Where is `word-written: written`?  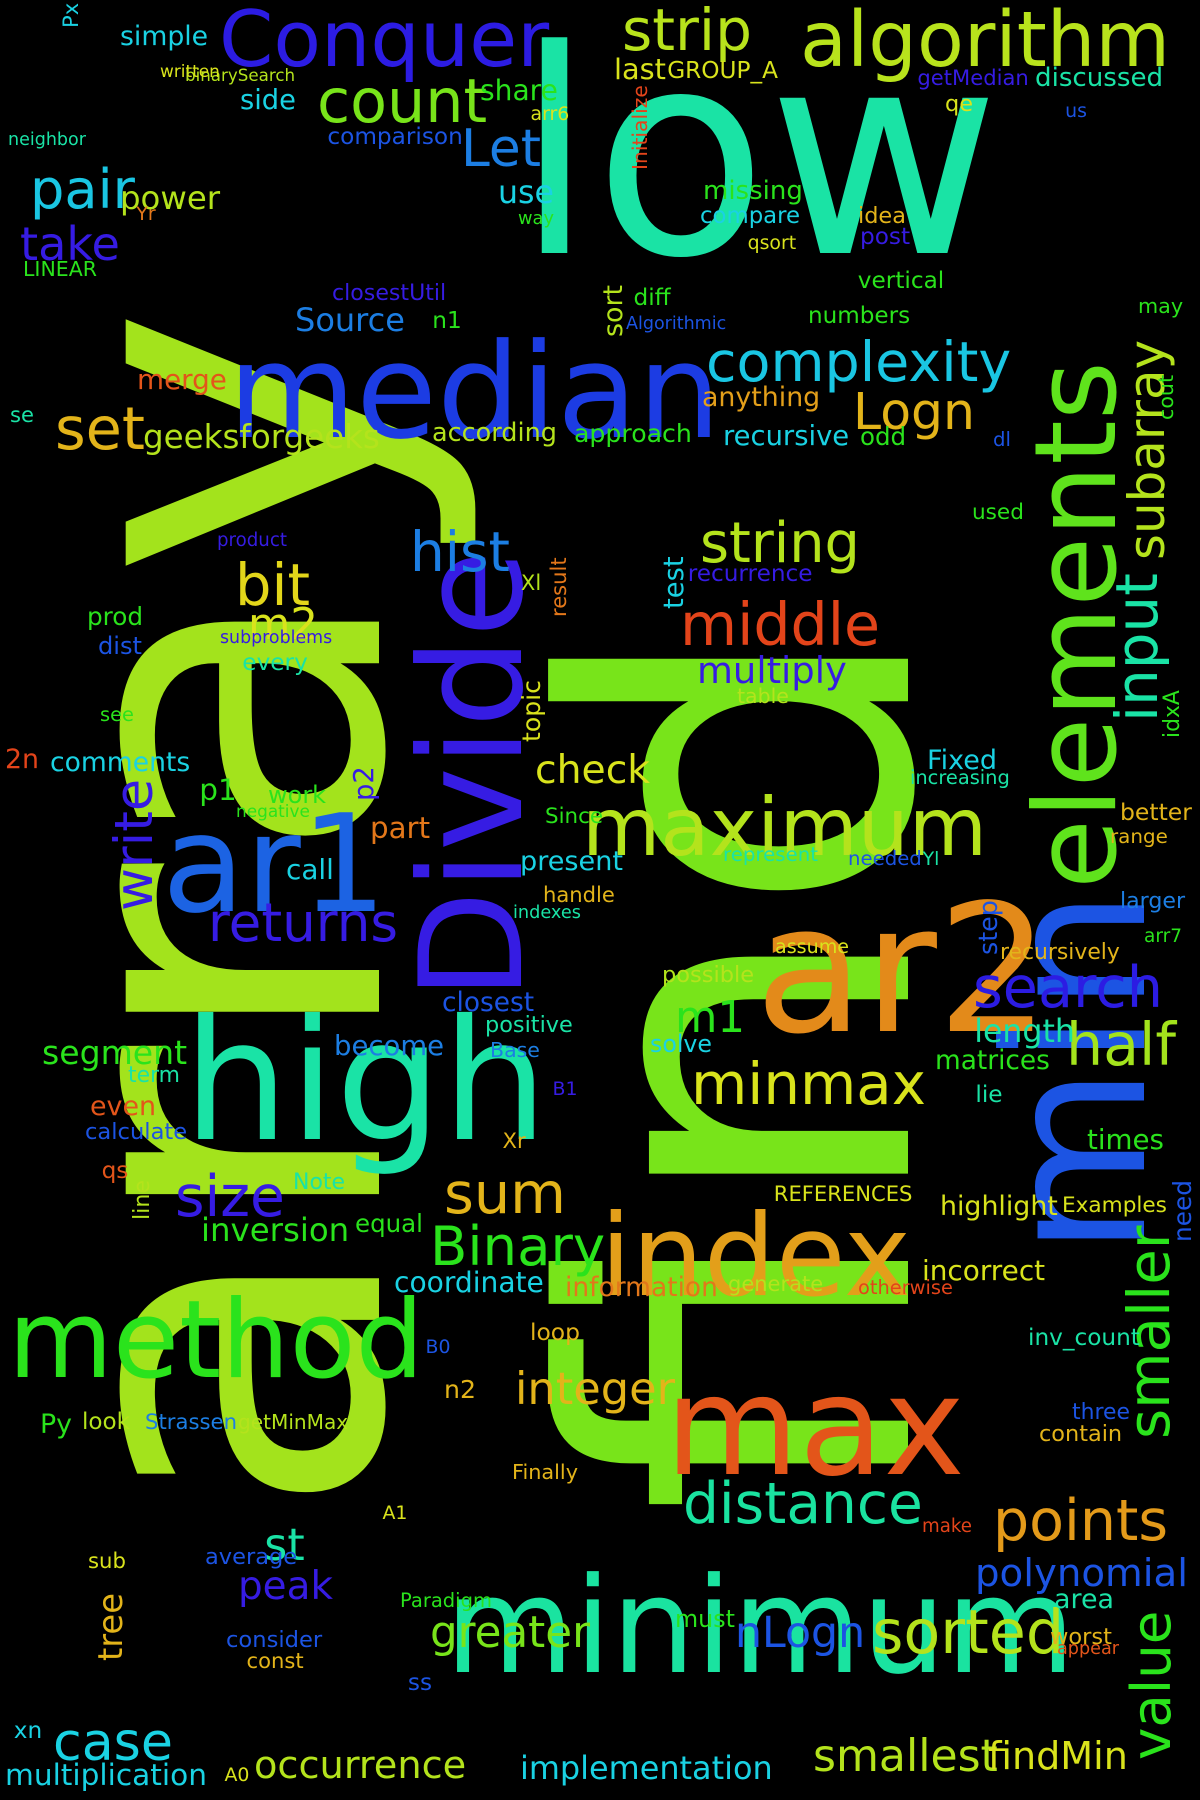 word-written: written is located at coordinates (190, 70).